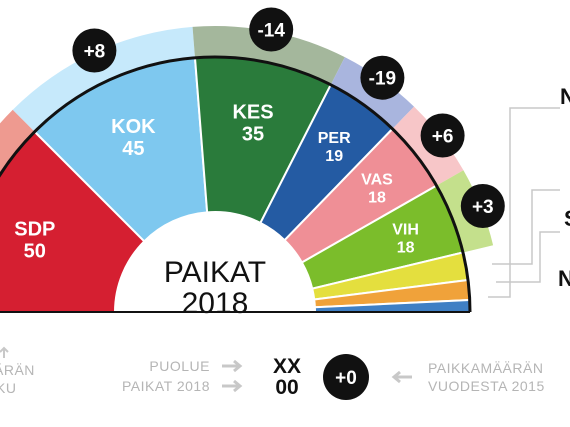 This screenshot has height=427, width=570. Describe the element at coordinates (405, 230) in the screenshot. I see `segment-name-vih: VIH` at that location.